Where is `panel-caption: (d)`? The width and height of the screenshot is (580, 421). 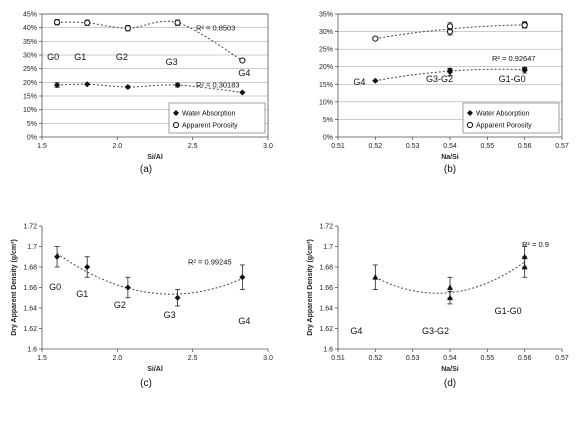 panel-caption: (d) is located at coordinates (450, 383).